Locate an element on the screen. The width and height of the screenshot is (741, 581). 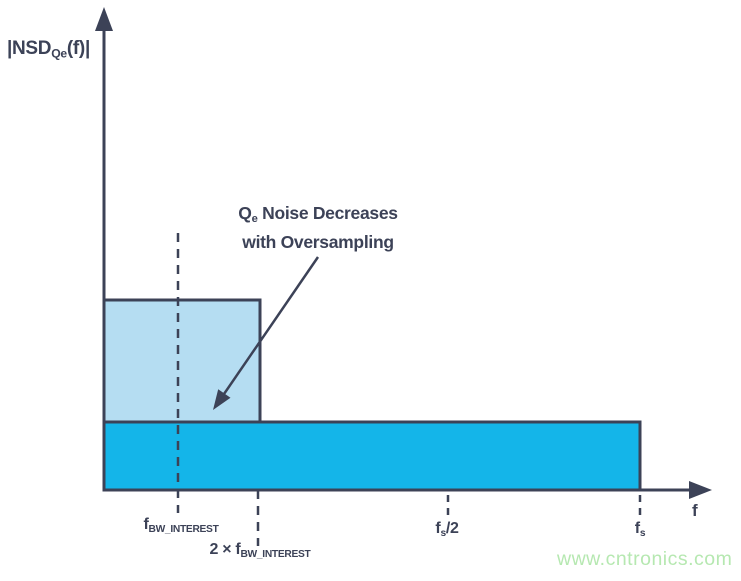
y-axis-label-suffix: (f)| is located at coordinates (78, 48).